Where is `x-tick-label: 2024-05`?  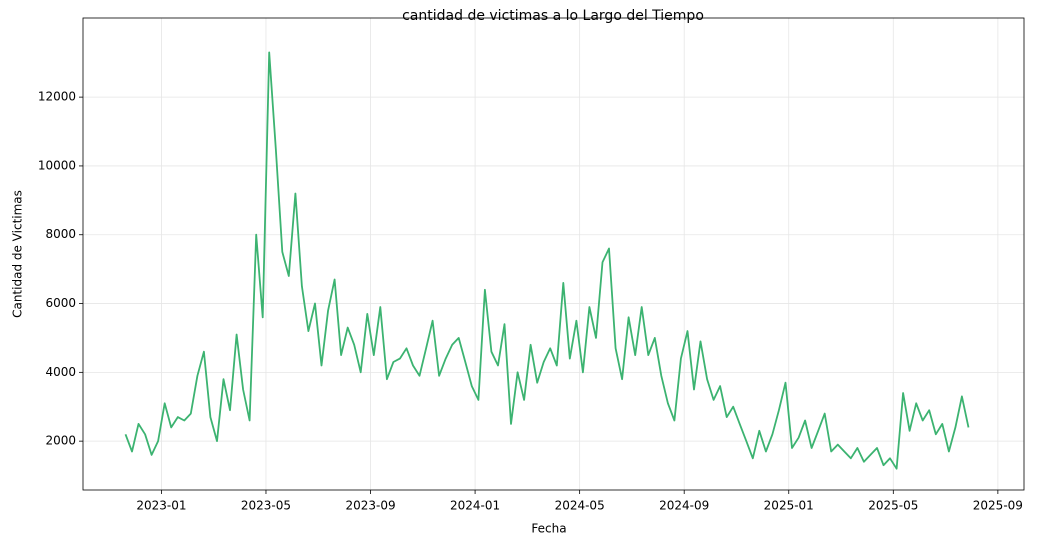 x-tick-label: 2024-05 is located at coordinates (580, 506).